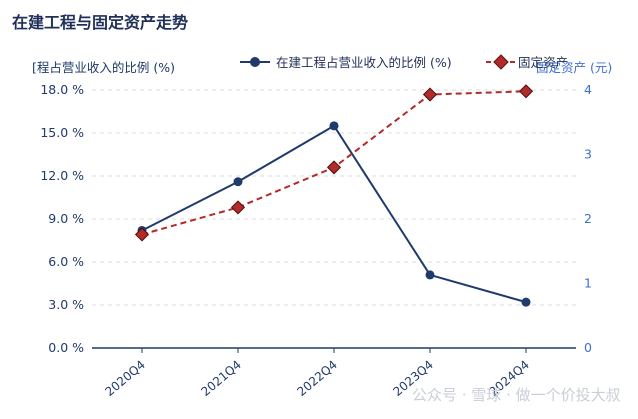  Describe the element at coordinates (66, 304) in the screenshot. I see `left-tick-label: 3.0 %` at that location.